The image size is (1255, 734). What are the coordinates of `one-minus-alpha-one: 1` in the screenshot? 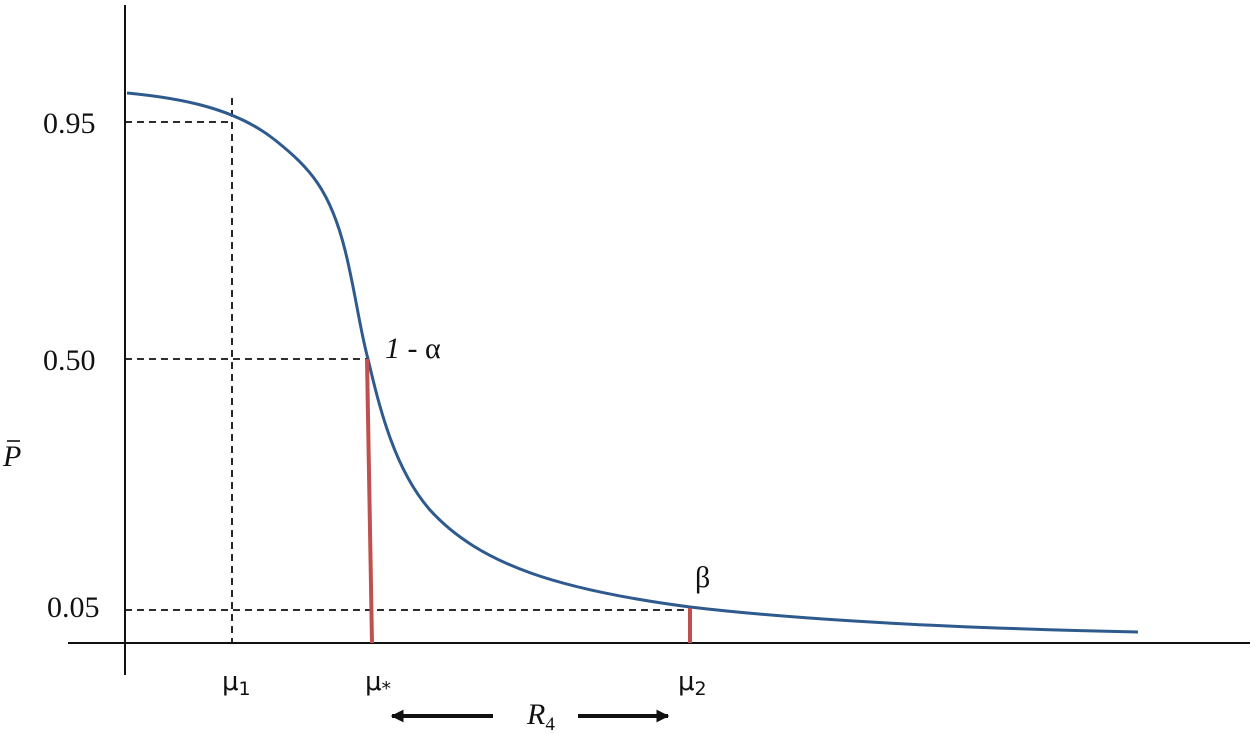 It's located at (392, 348).